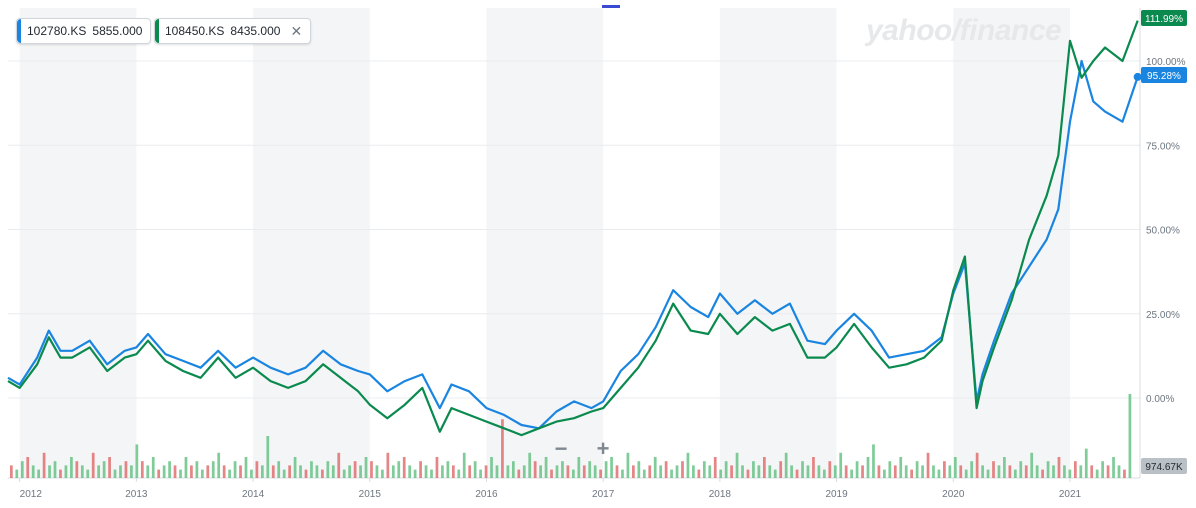 This screenshot has height=508, width=1196. I want to click on series1-symbol: 102780.KS, so click(57, 31).